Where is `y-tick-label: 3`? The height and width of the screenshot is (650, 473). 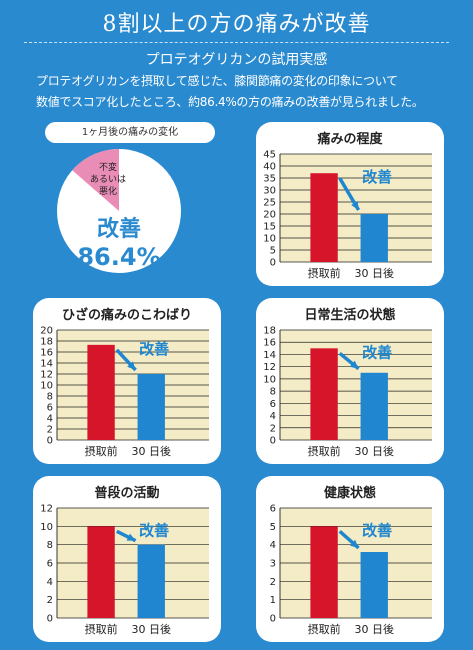 y-tick-label: 3 is located at coordinates (273, 564).